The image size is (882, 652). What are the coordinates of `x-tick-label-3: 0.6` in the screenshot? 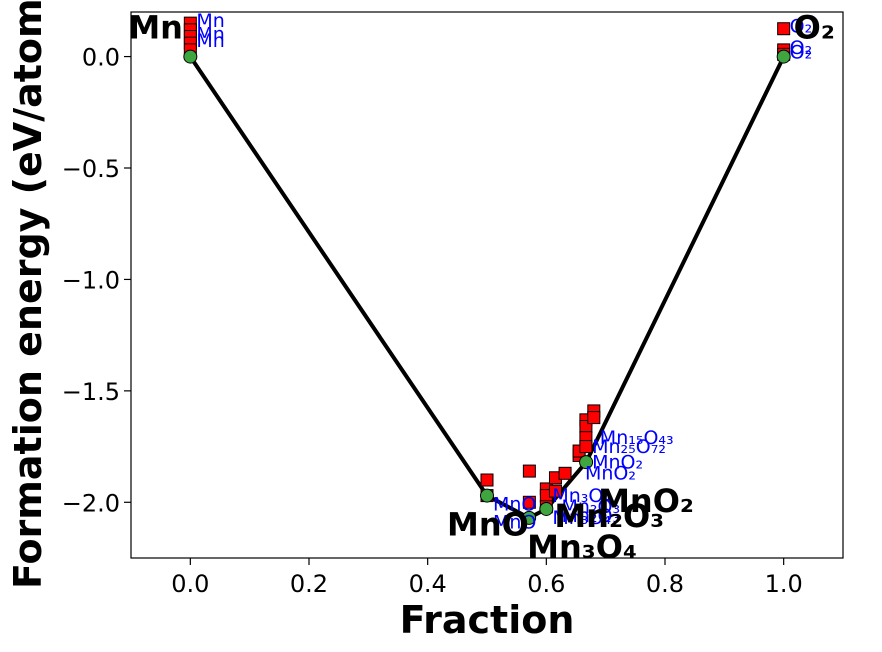 It's located at (546, 584).